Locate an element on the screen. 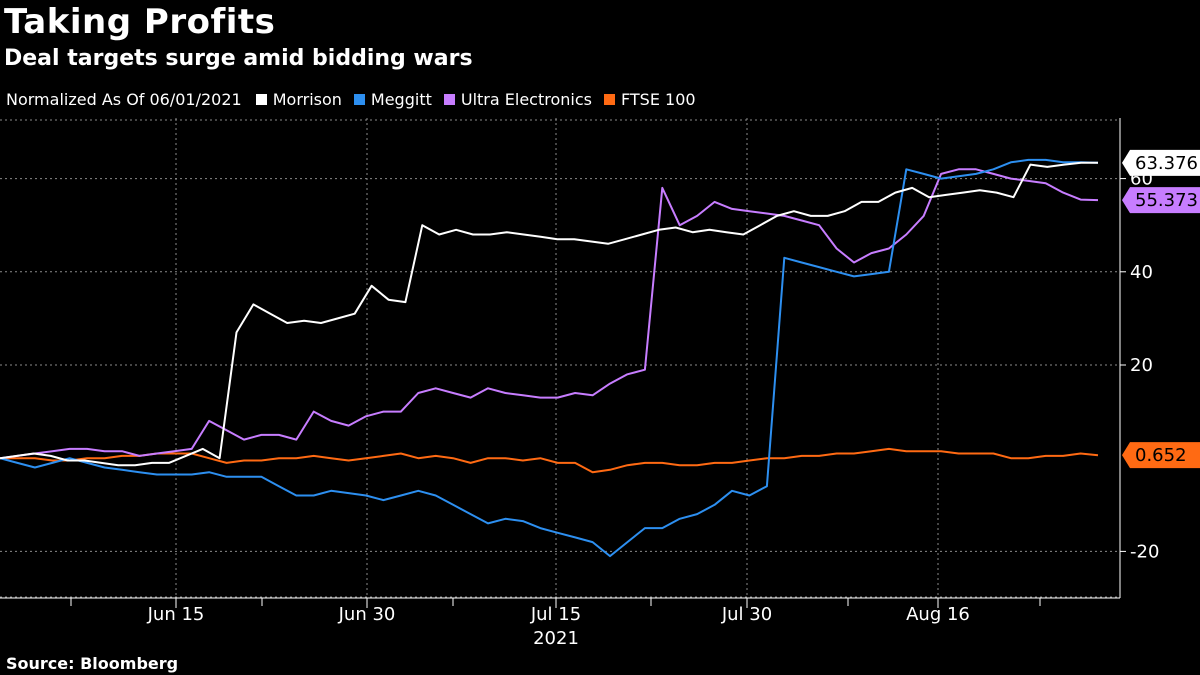 Image resolution: width=1200 pixels, height=675 pixels. legend-swatch-meggitt is located at coordinates (359, 99).